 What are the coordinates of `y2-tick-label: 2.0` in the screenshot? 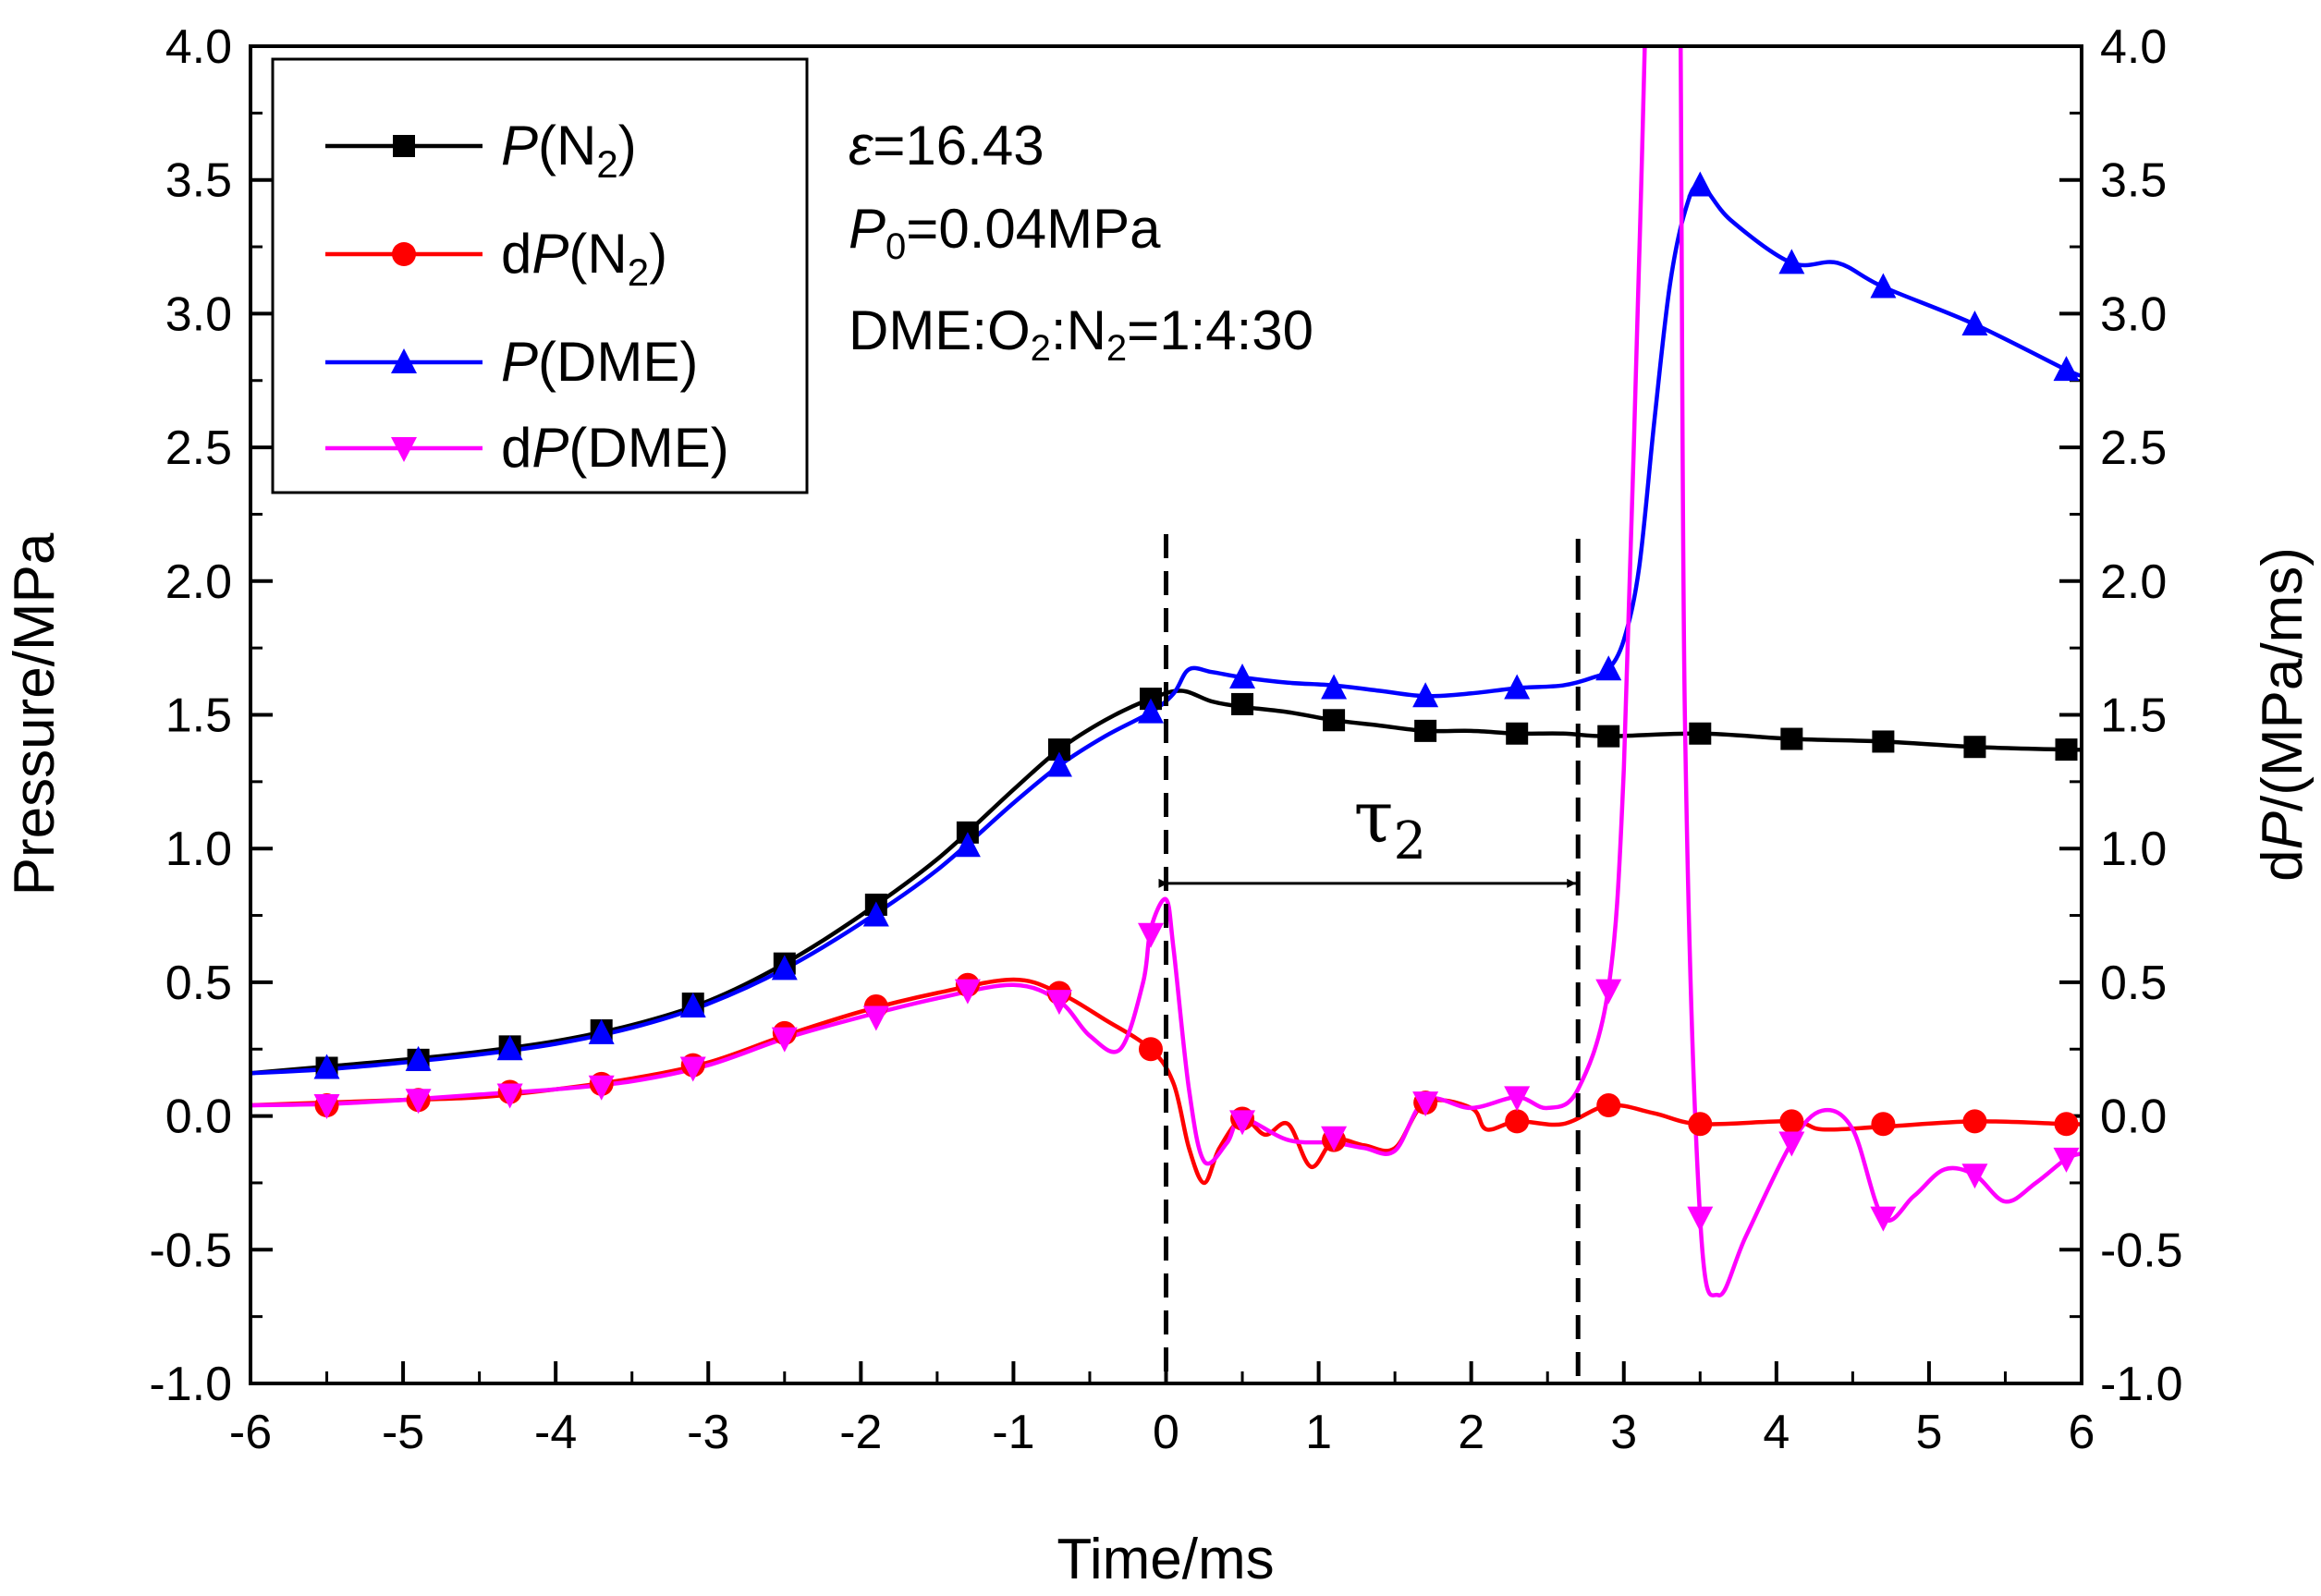 It's located at (2133, 582).